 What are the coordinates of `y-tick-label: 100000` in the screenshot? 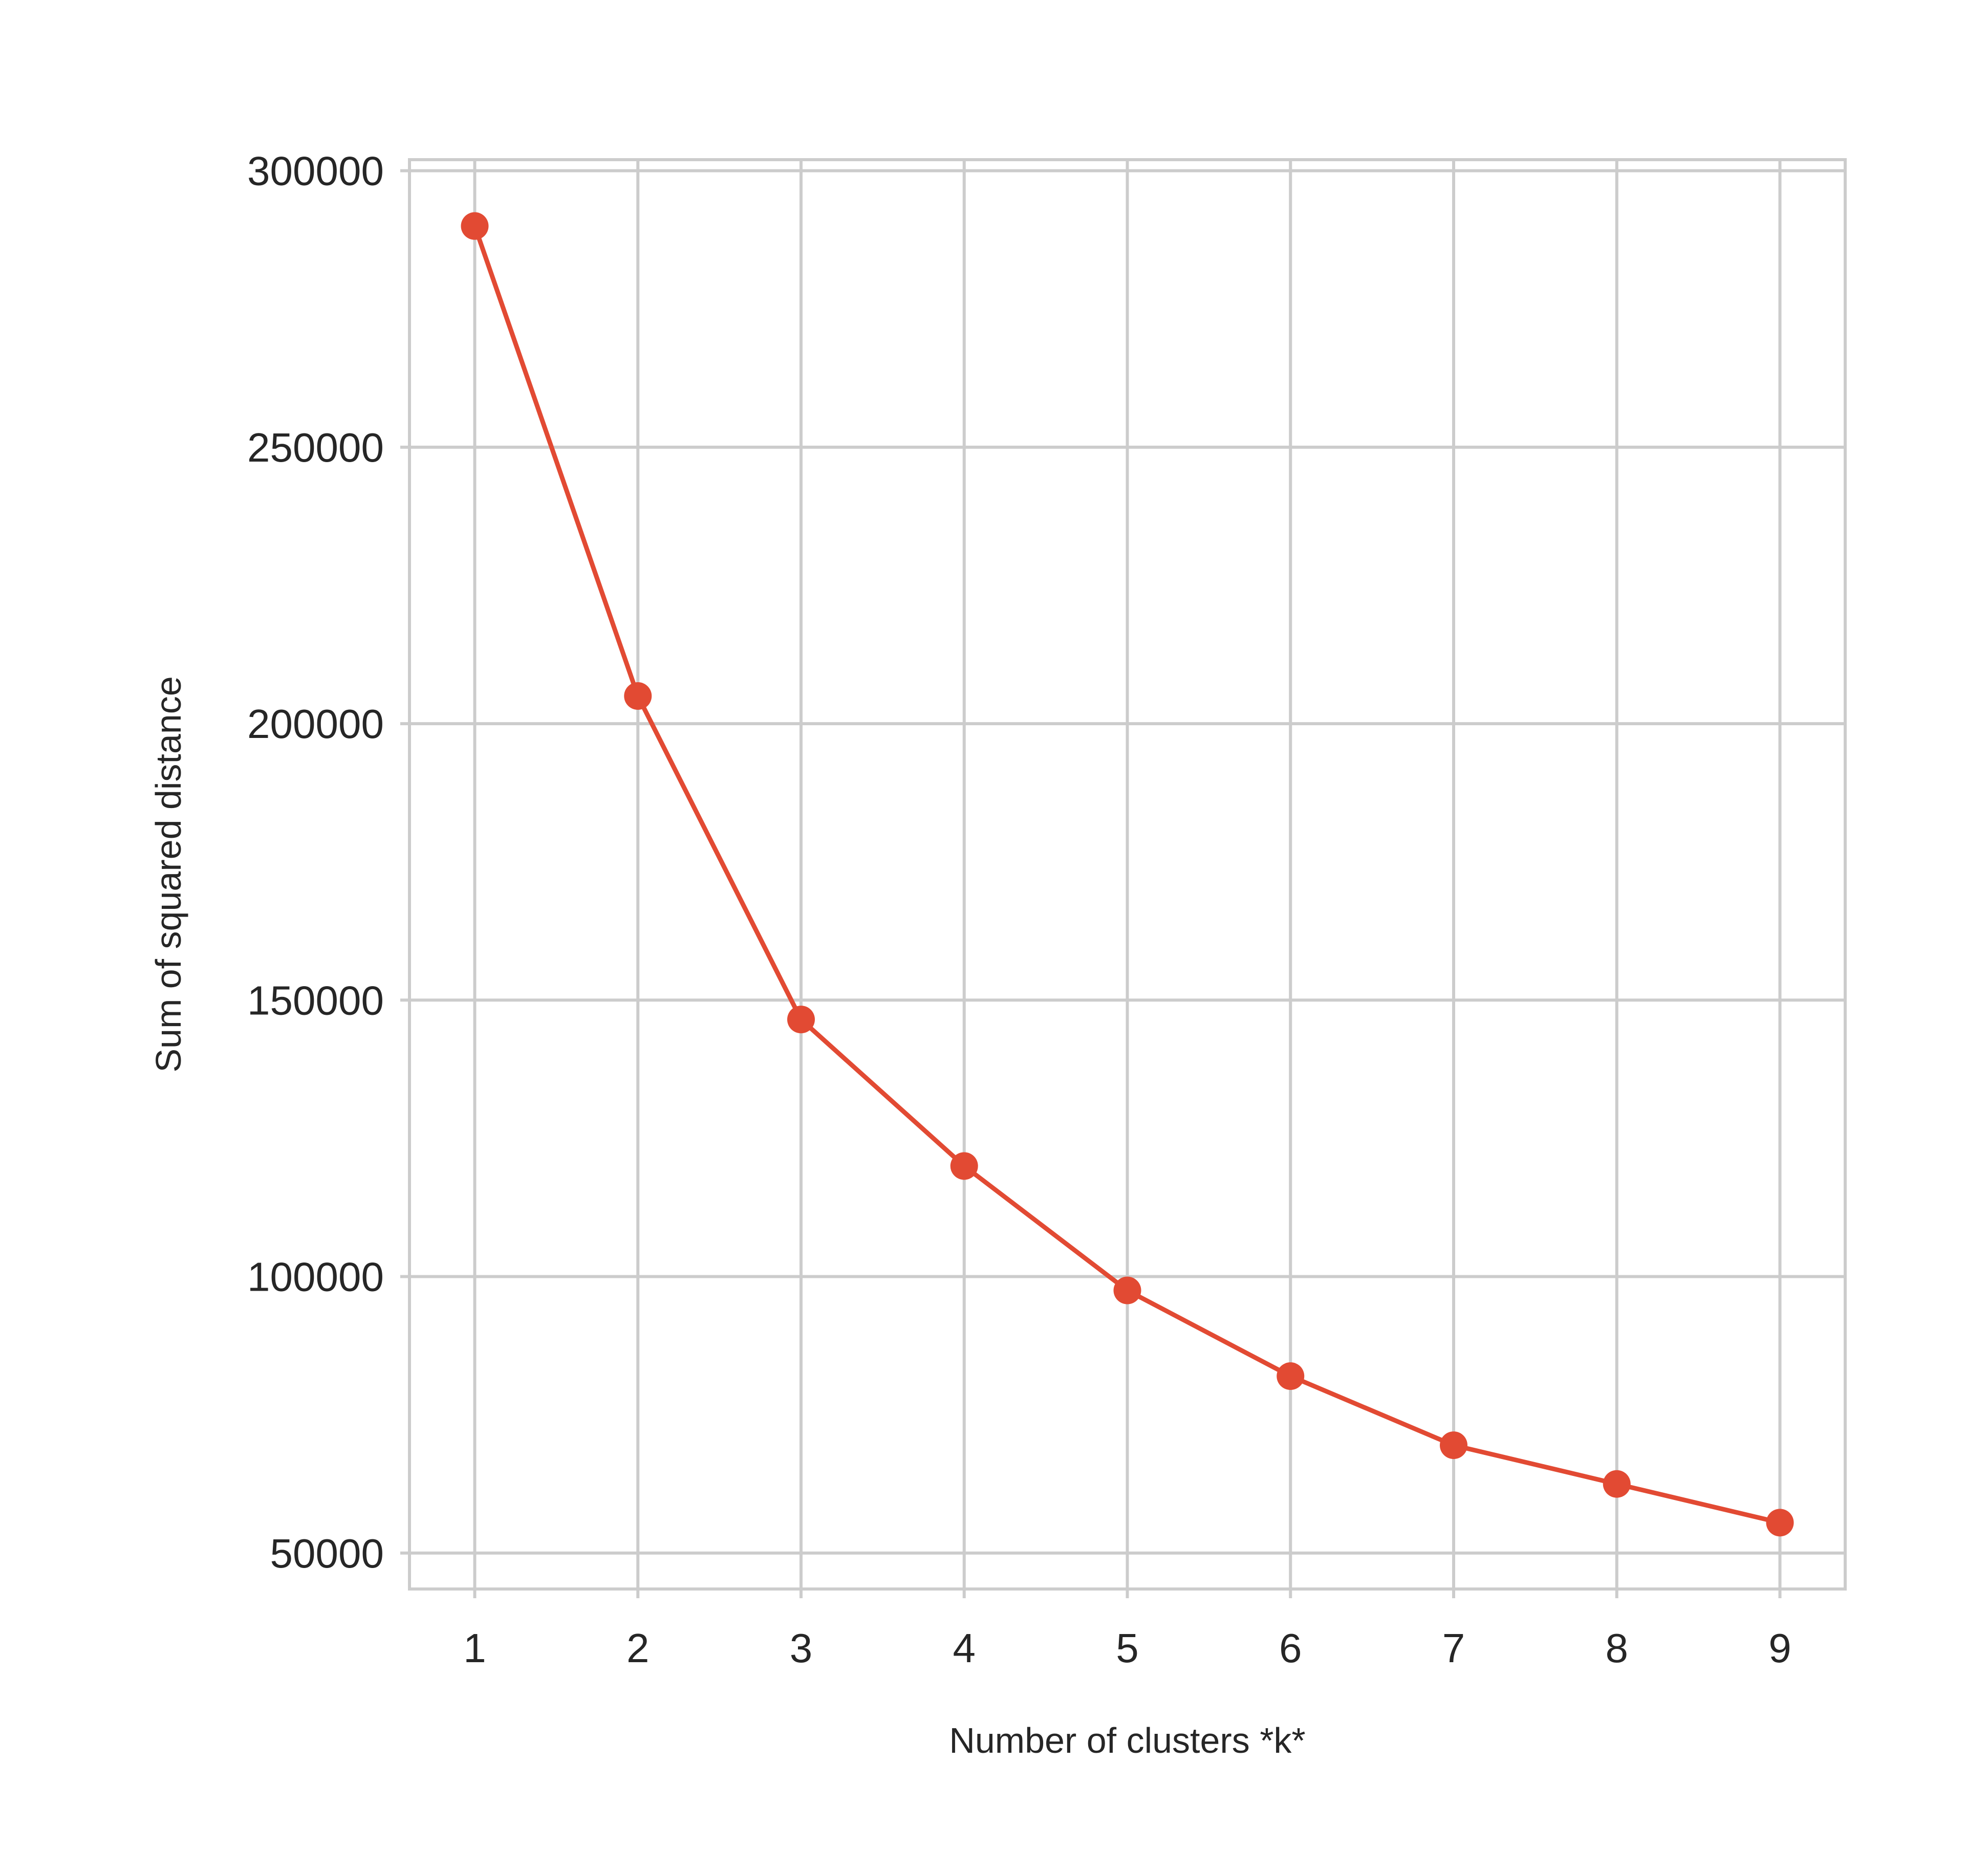 It's located at (316, 1277).